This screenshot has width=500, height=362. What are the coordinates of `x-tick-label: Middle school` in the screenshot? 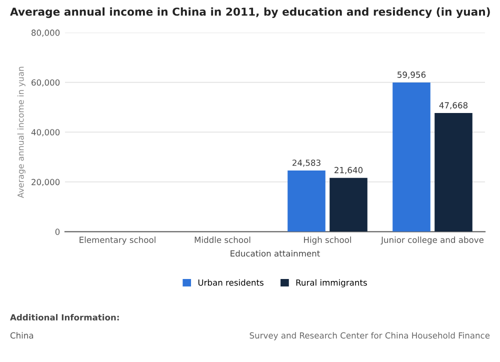 It's located at (222, 239).